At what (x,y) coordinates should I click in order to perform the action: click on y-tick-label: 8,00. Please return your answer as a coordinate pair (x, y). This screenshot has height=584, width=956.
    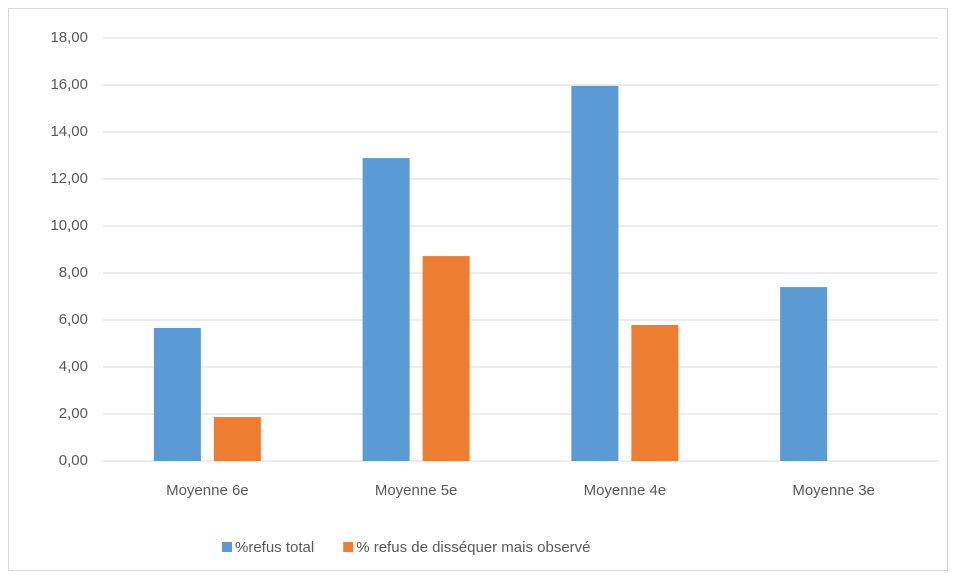
    Looking at the image, I should click on (73, 272).